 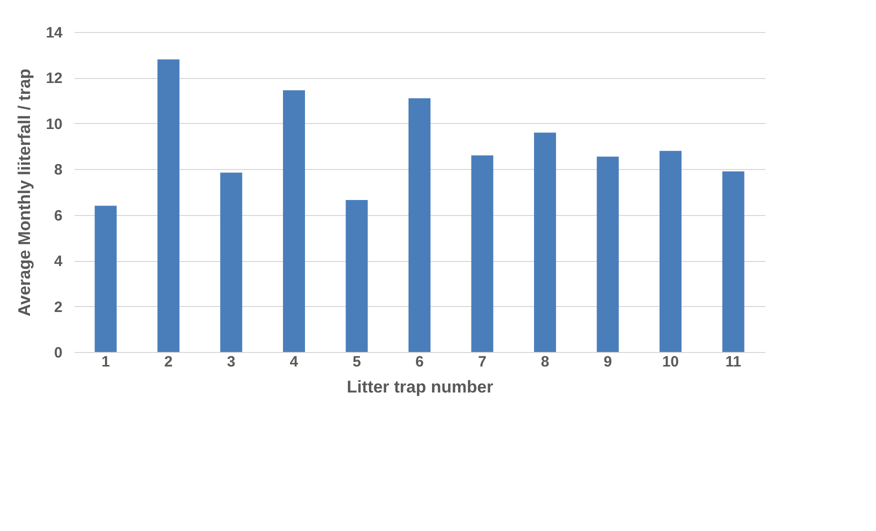 I want to click on x-axis-title: Litter trap number, so click(x=420, y=387).